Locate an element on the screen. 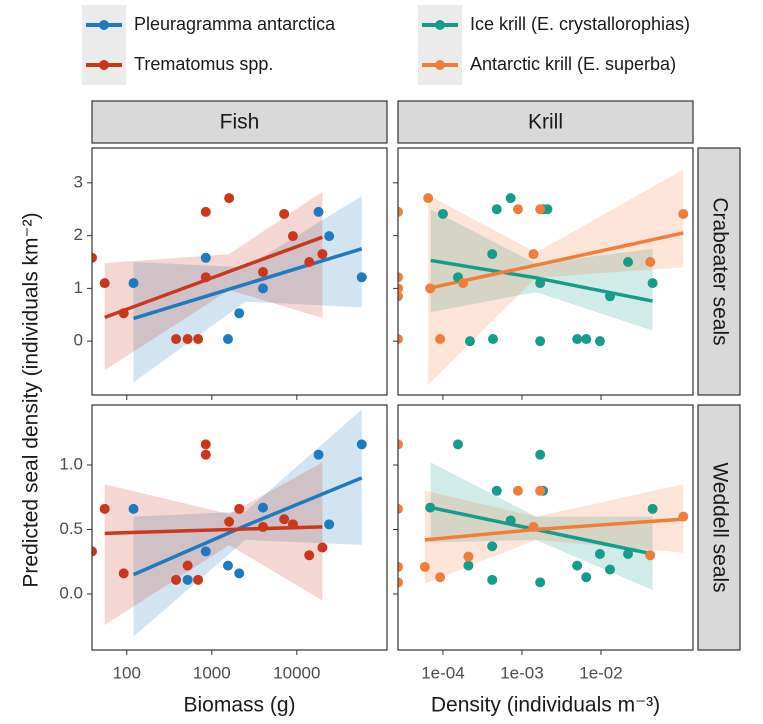  x-tick-label: 1e-02 is located at coordinates (600, 672).